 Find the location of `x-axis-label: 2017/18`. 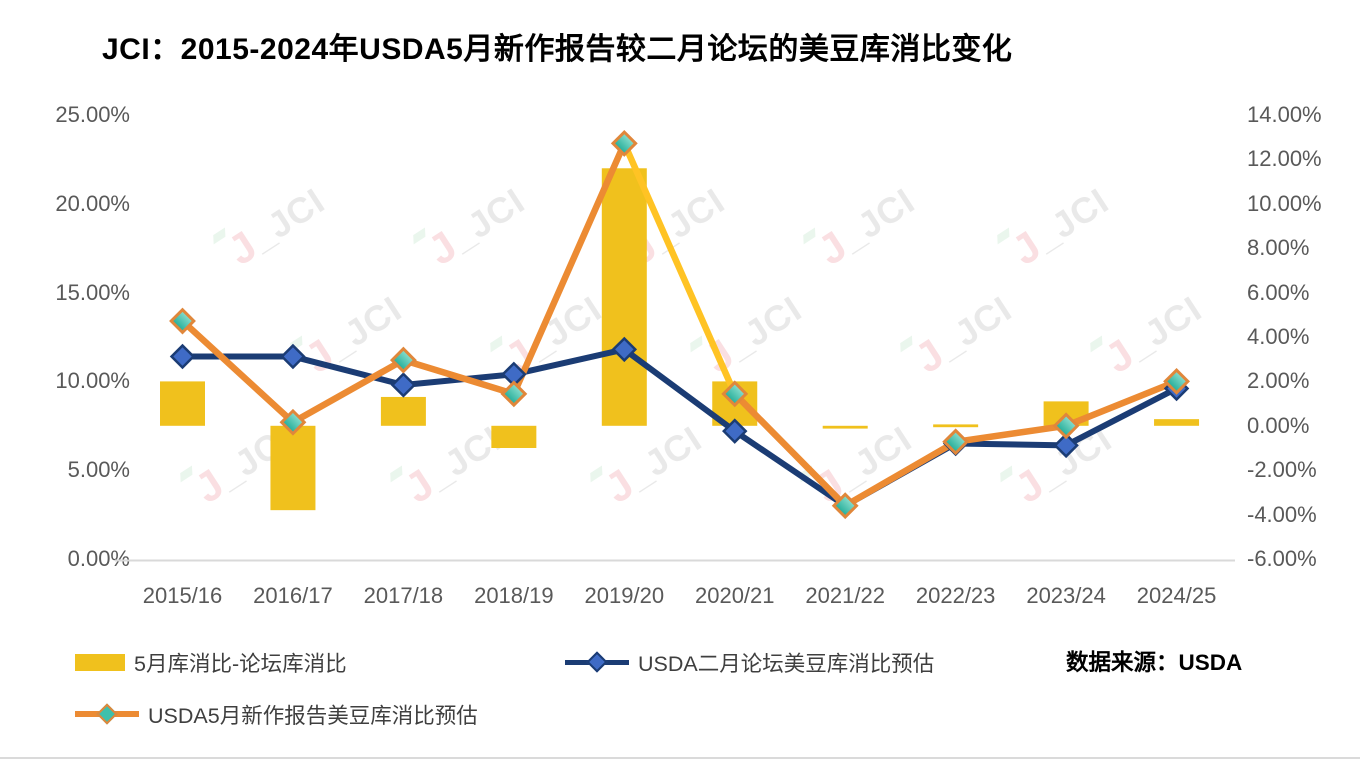

x-axis-label: 2017/18 is located at coordinates (403, 595).